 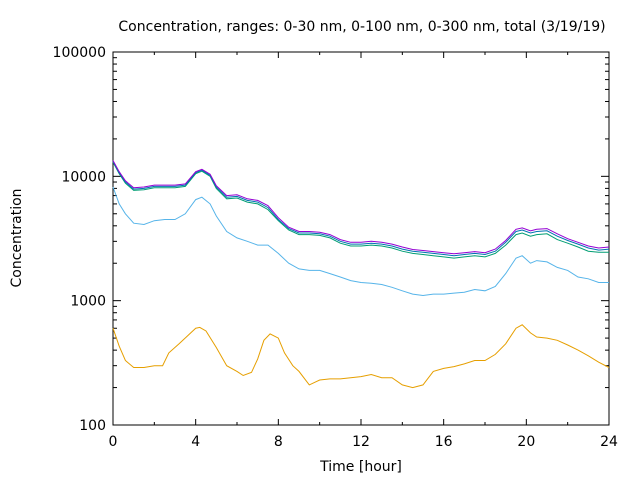 I want to click on y-tick-label: 100000, so click(x=79, y=53).